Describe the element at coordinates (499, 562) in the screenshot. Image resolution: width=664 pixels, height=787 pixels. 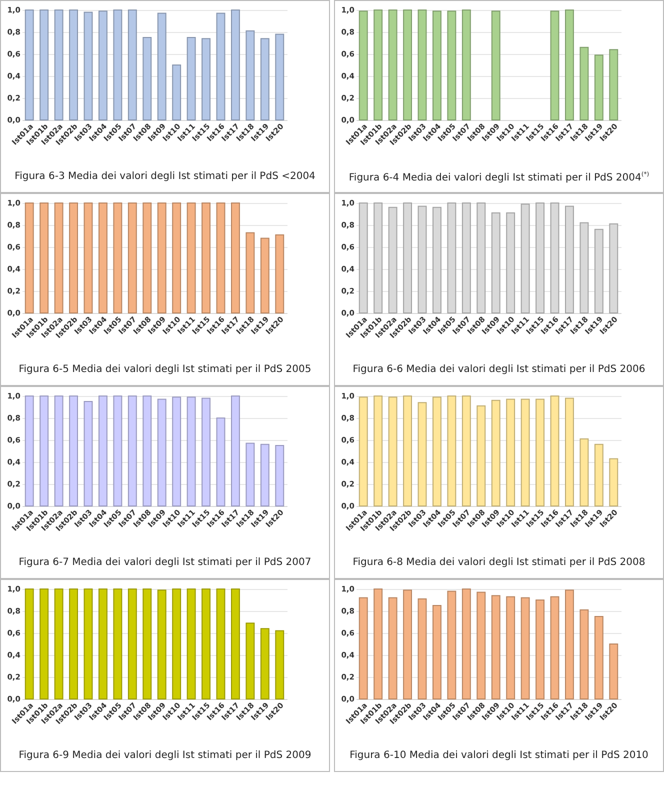
I see `text: Figura 6-8 Media dei valori degli Ist stimati per il PdS 2008` at that location.